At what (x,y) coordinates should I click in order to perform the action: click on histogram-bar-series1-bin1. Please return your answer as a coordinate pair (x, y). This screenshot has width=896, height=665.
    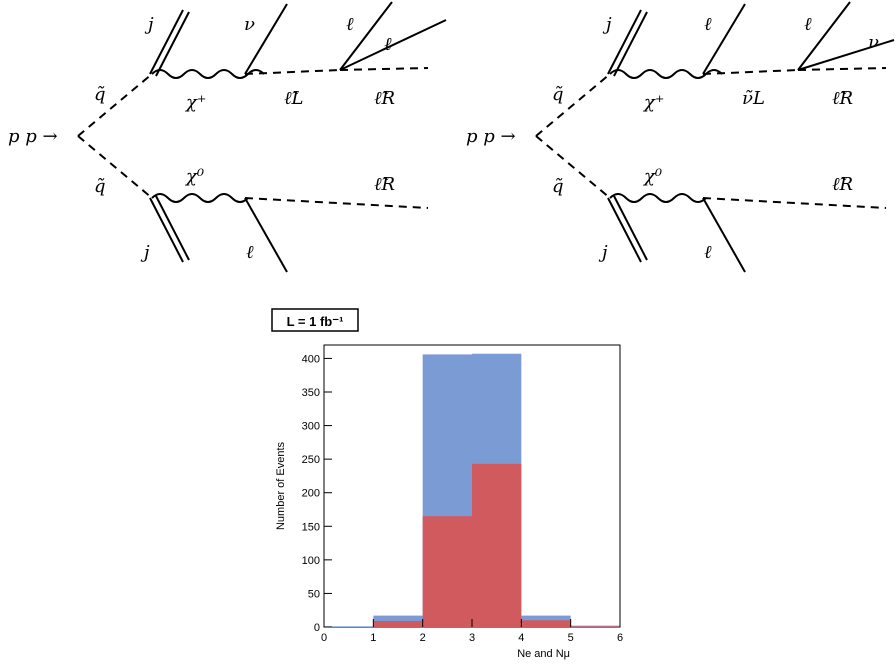
    Looking at the image, I should click on (398, 623).